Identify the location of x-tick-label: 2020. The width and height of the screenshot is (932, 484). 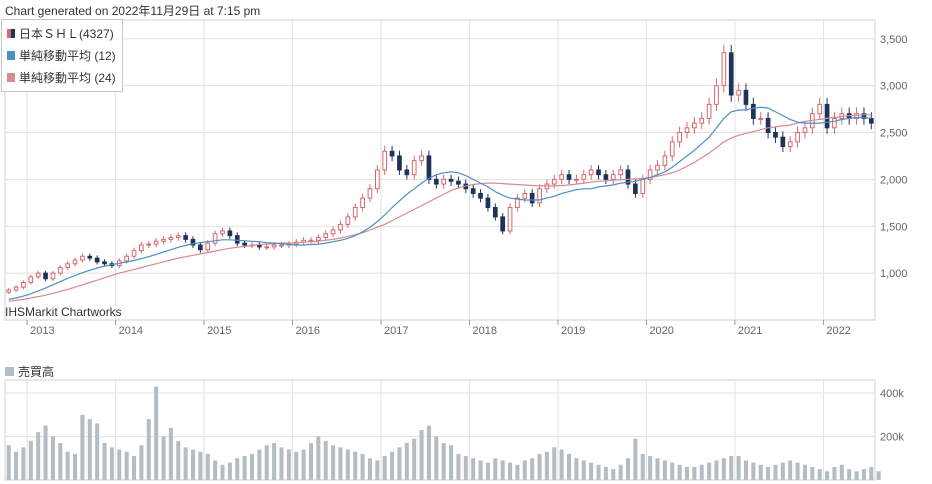
(661, 331).